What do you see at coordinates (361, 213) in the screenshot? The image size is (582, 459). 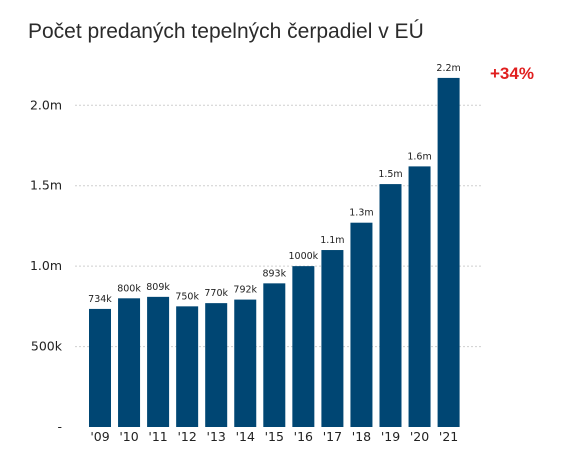 I see `data-label: 1.3m` at bounding box center [361, 213].